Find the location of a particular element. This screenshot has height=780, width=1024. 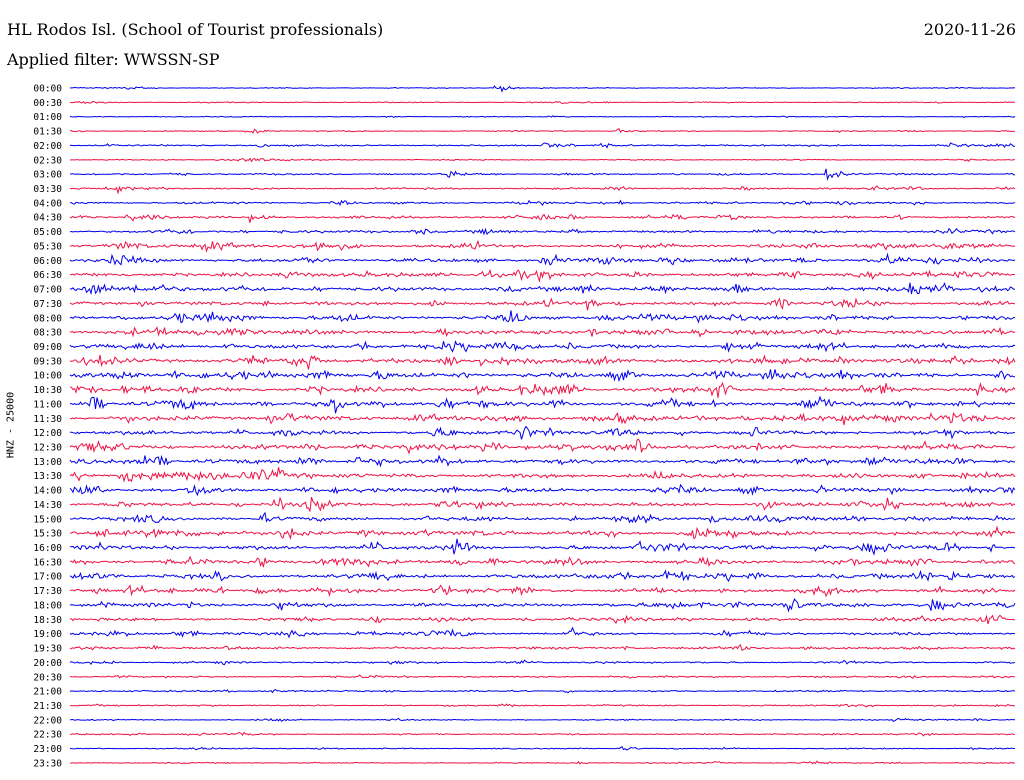

time-tick-label: 08:00 is located at coordinates (47, 318).